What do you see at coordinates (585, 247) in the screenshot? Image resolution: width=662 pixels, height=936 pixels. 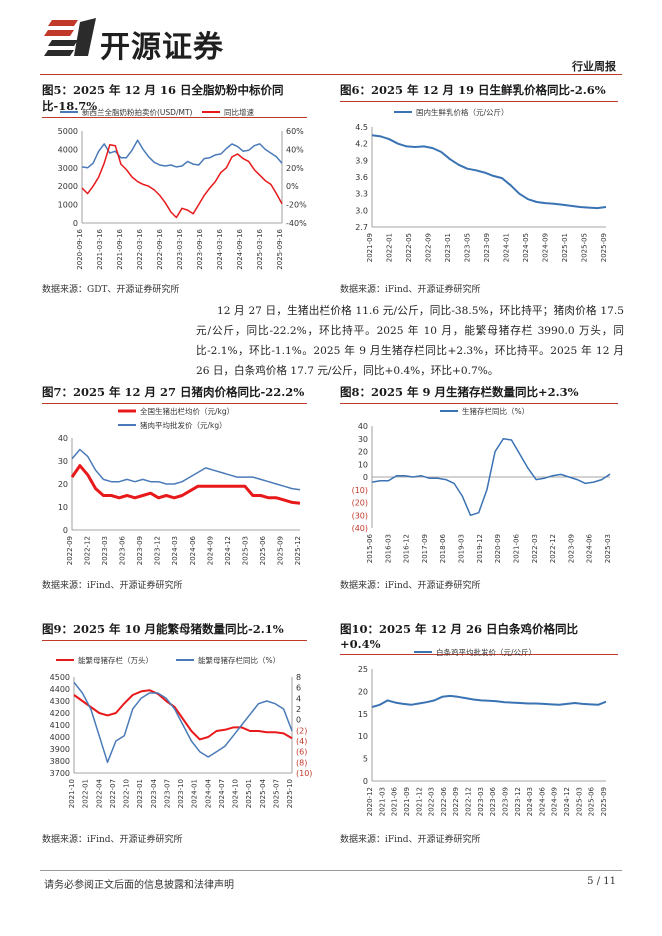 I see `x-tick-label: 2025-05` at bounding box center [585, 247].